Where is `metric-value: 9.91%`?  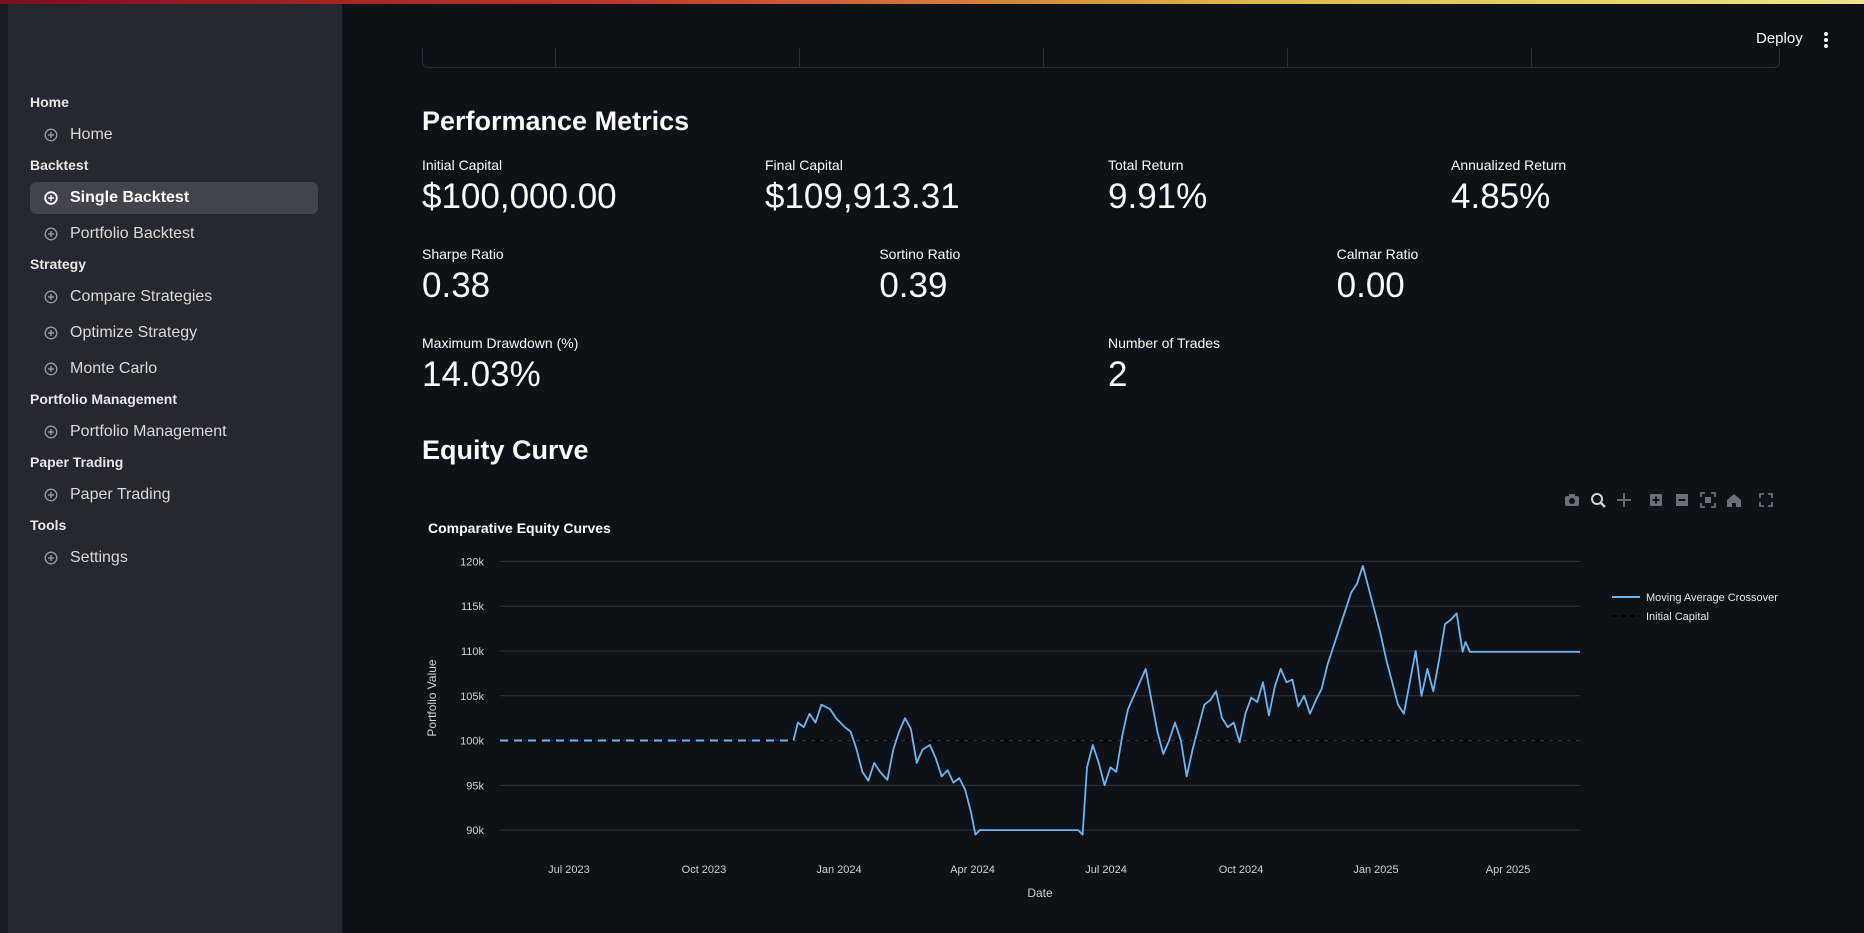
metric-value: 9.91% is located at coordinates (1158, 196).